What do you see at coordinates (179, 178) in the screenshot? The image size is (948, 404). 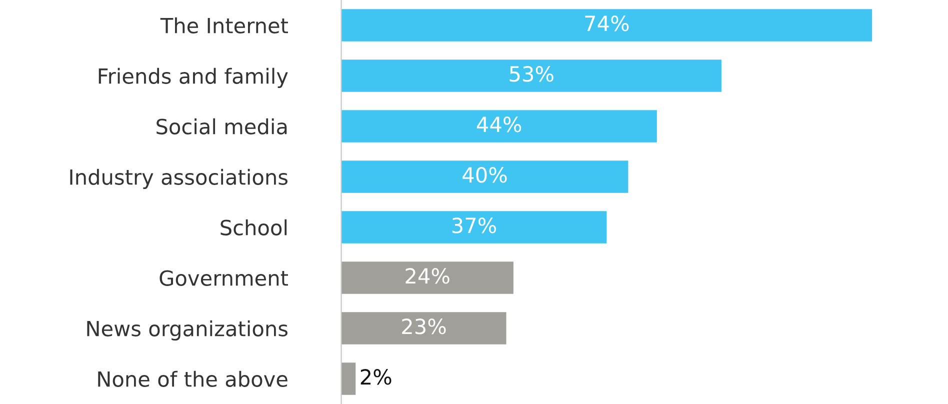 I see `y-tick-label: Industry associations` at bounding box center [179, 178].